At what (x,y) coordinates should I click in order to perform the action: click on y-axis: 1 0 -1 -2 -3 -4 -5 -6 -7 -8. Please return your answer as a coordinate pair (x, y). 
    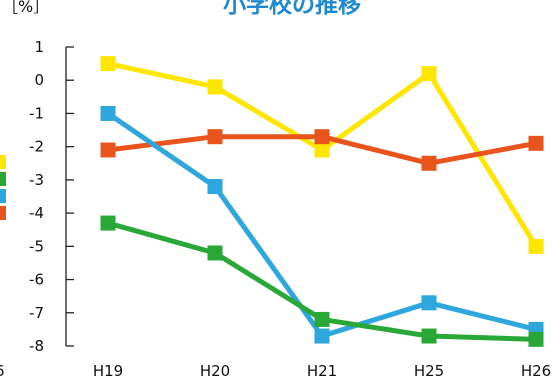
    Looking at the image, I should click on (51, 196).